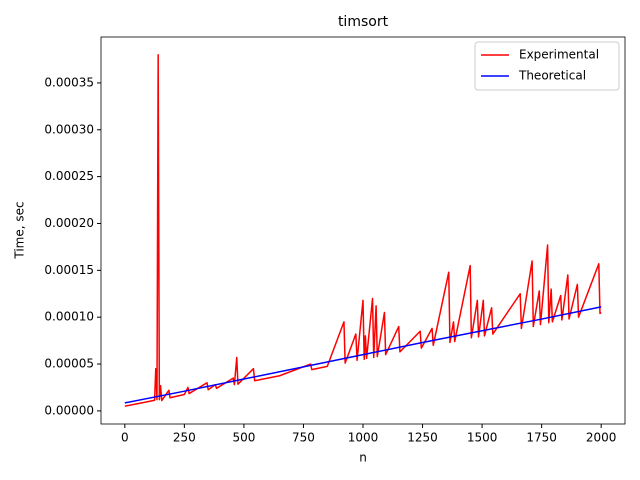 The height and width of the screenshot is (480, 640). I want to click on y-tick-label: 0.00015, so click(69, 270).